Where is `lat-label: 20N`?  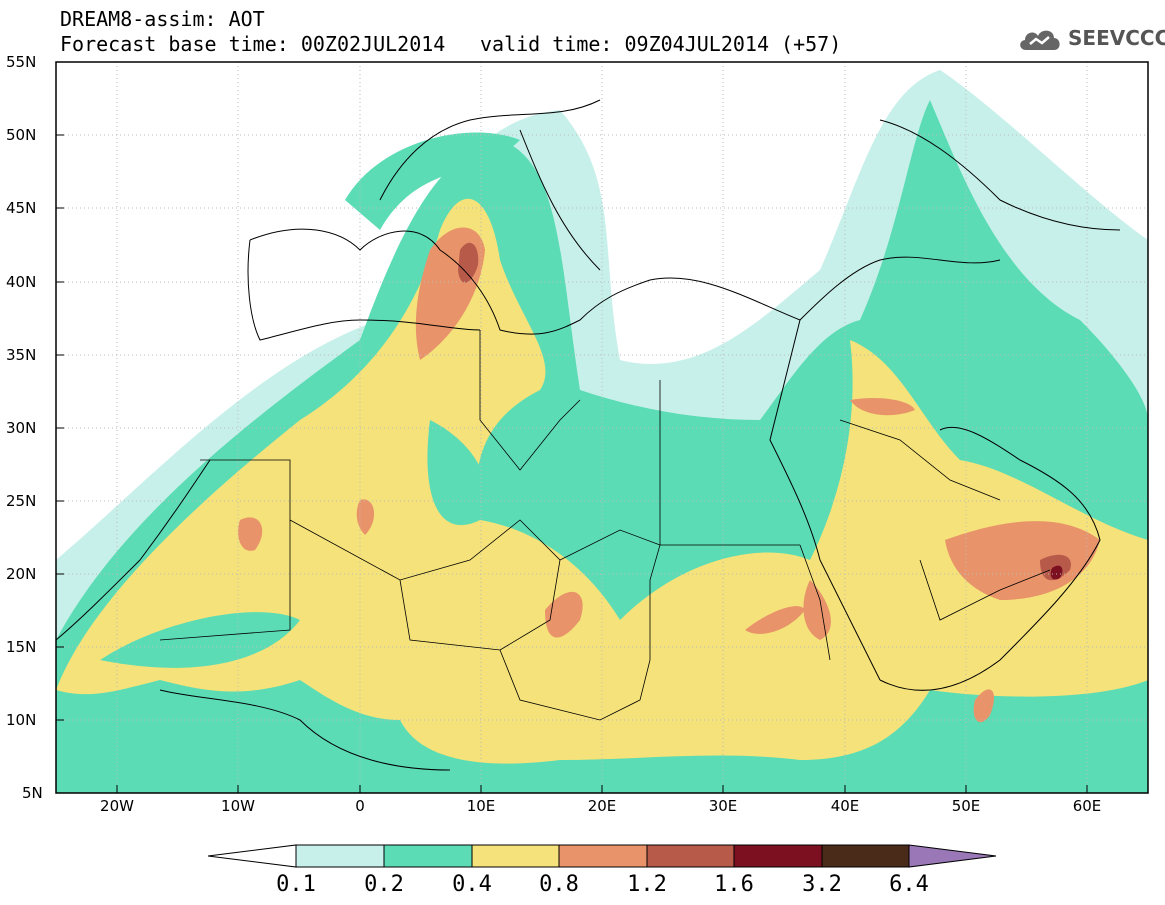 lat-label: 20N is located at coordinates (21, 574).